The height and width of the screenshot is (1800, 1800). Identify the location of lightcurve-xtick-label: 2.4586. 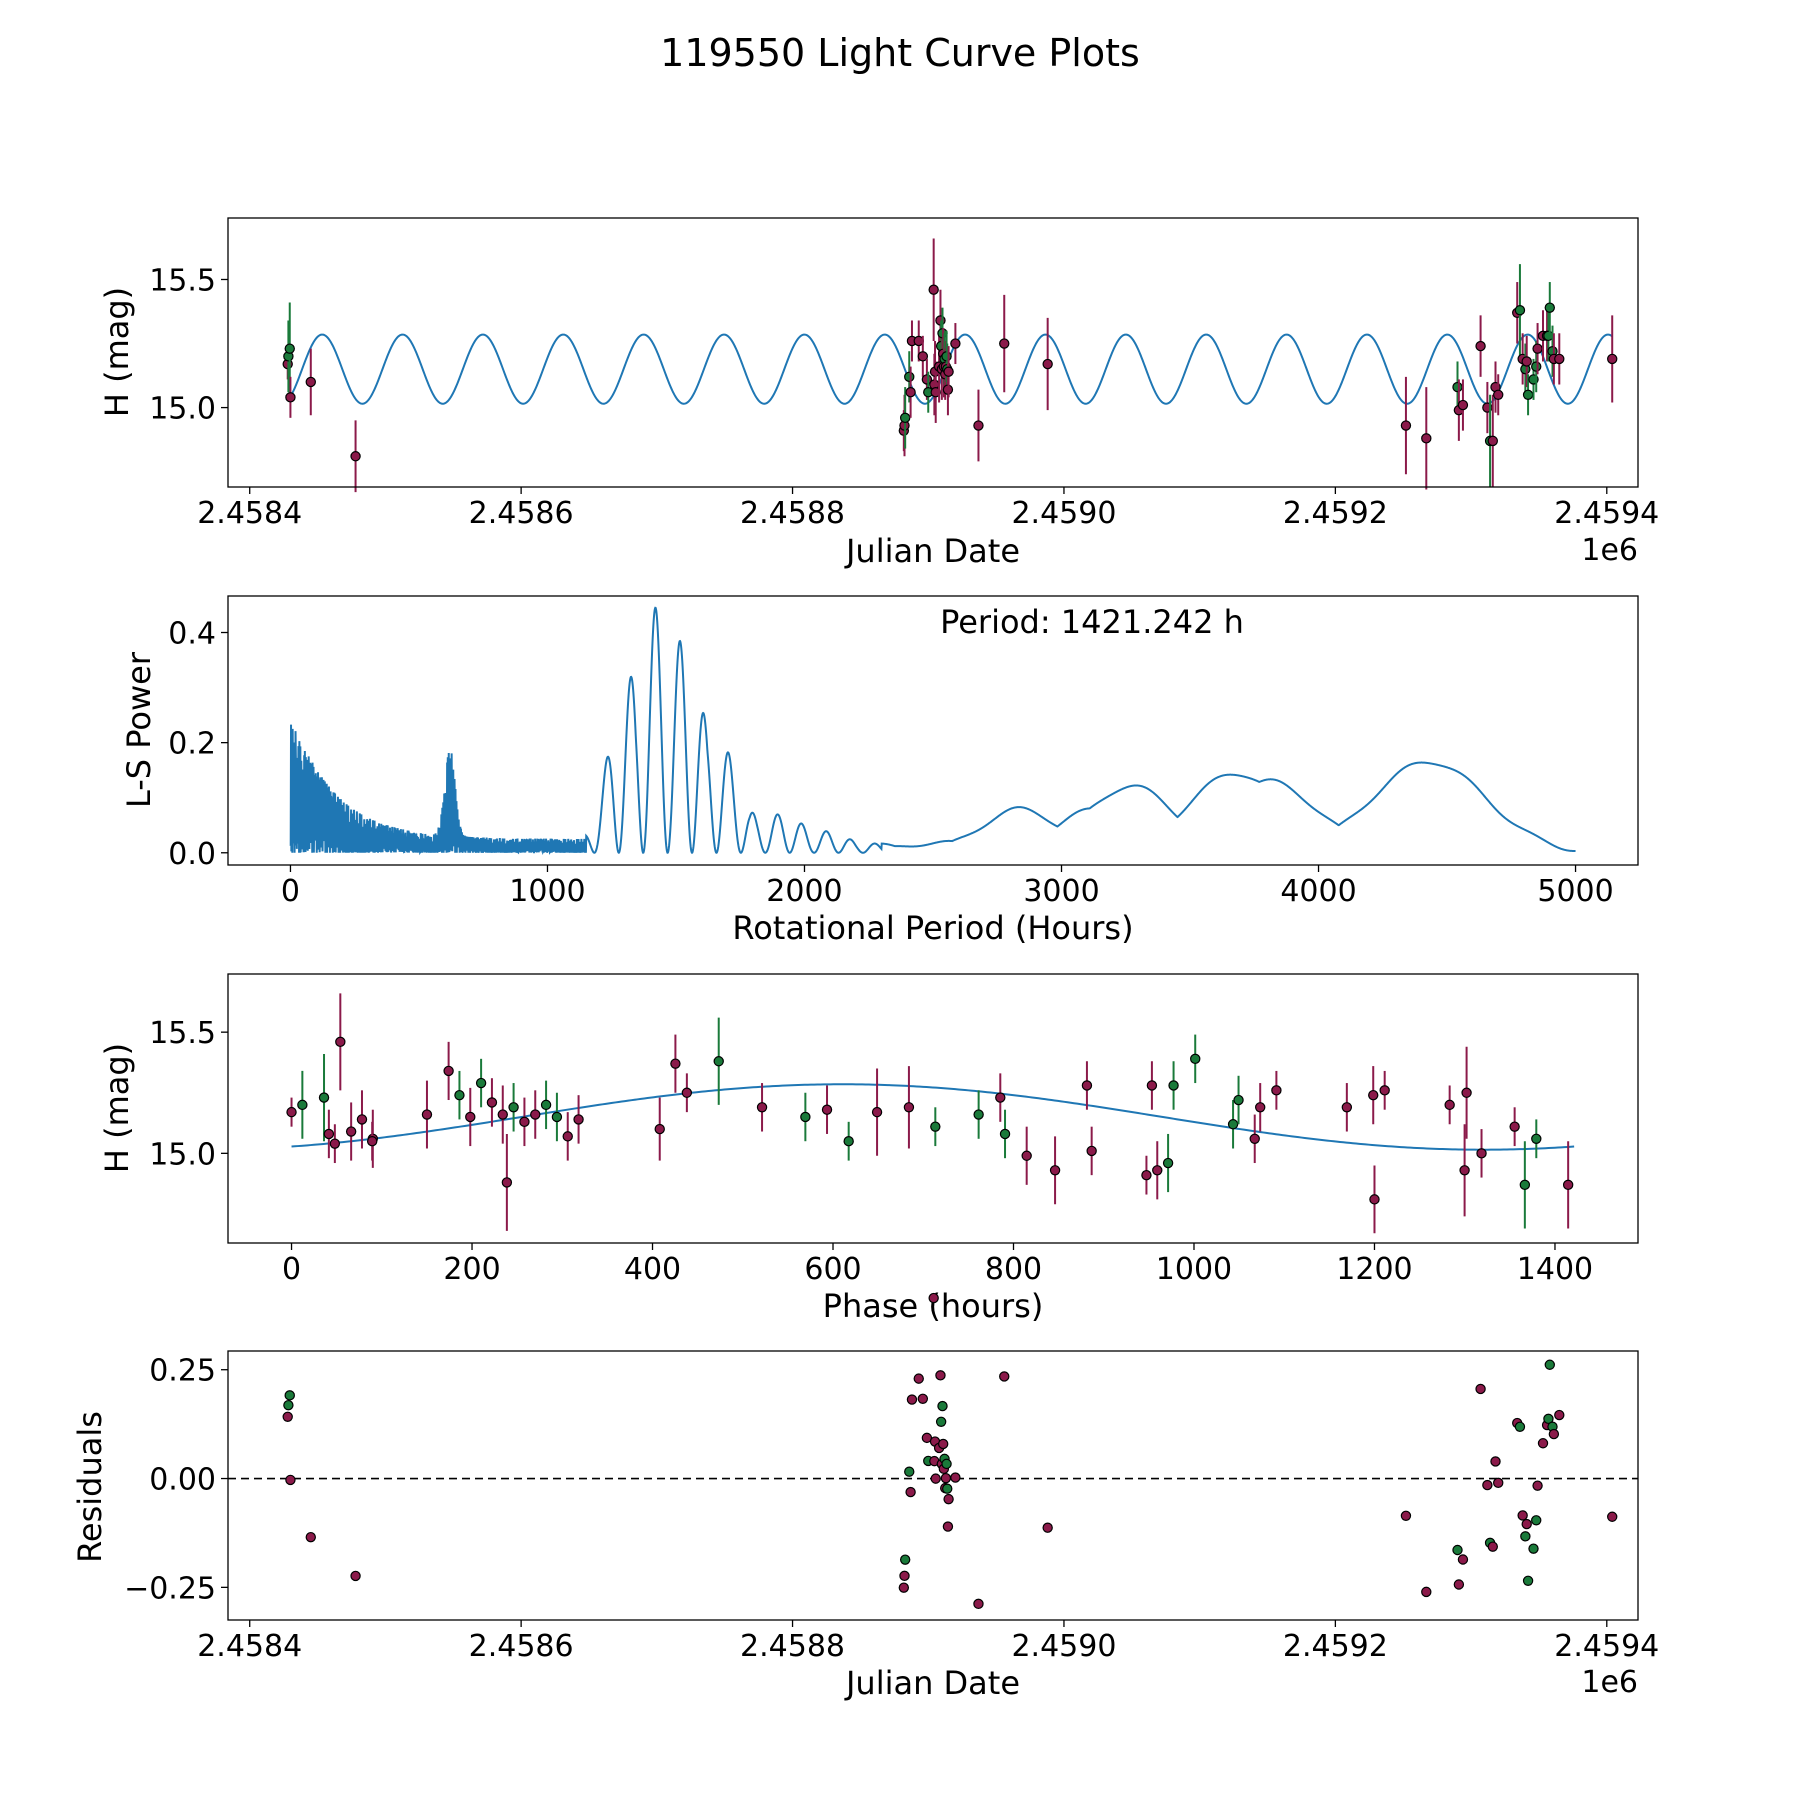
(521, 513).